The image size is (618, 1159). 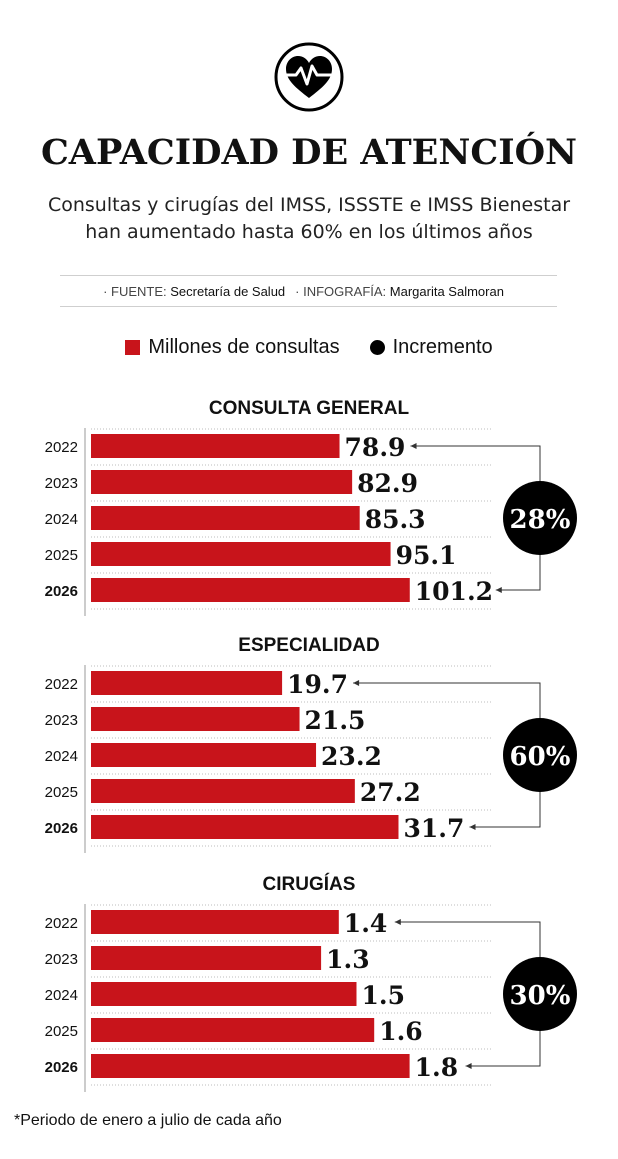 I want to click on increase-label: 30%, so click(x=540, y=996).